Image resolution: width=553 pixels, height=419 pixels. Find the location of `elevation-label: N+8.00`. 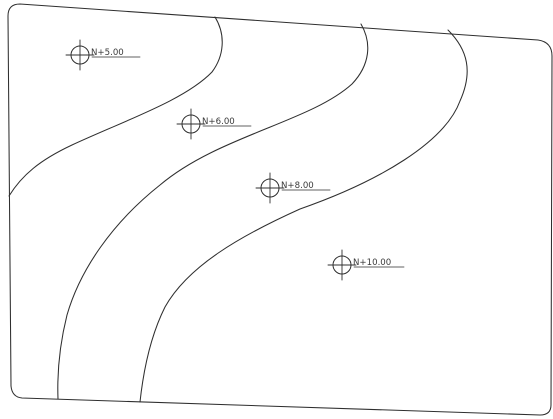

elevation-label: N+8.00 is located at coordinates (297, 186).